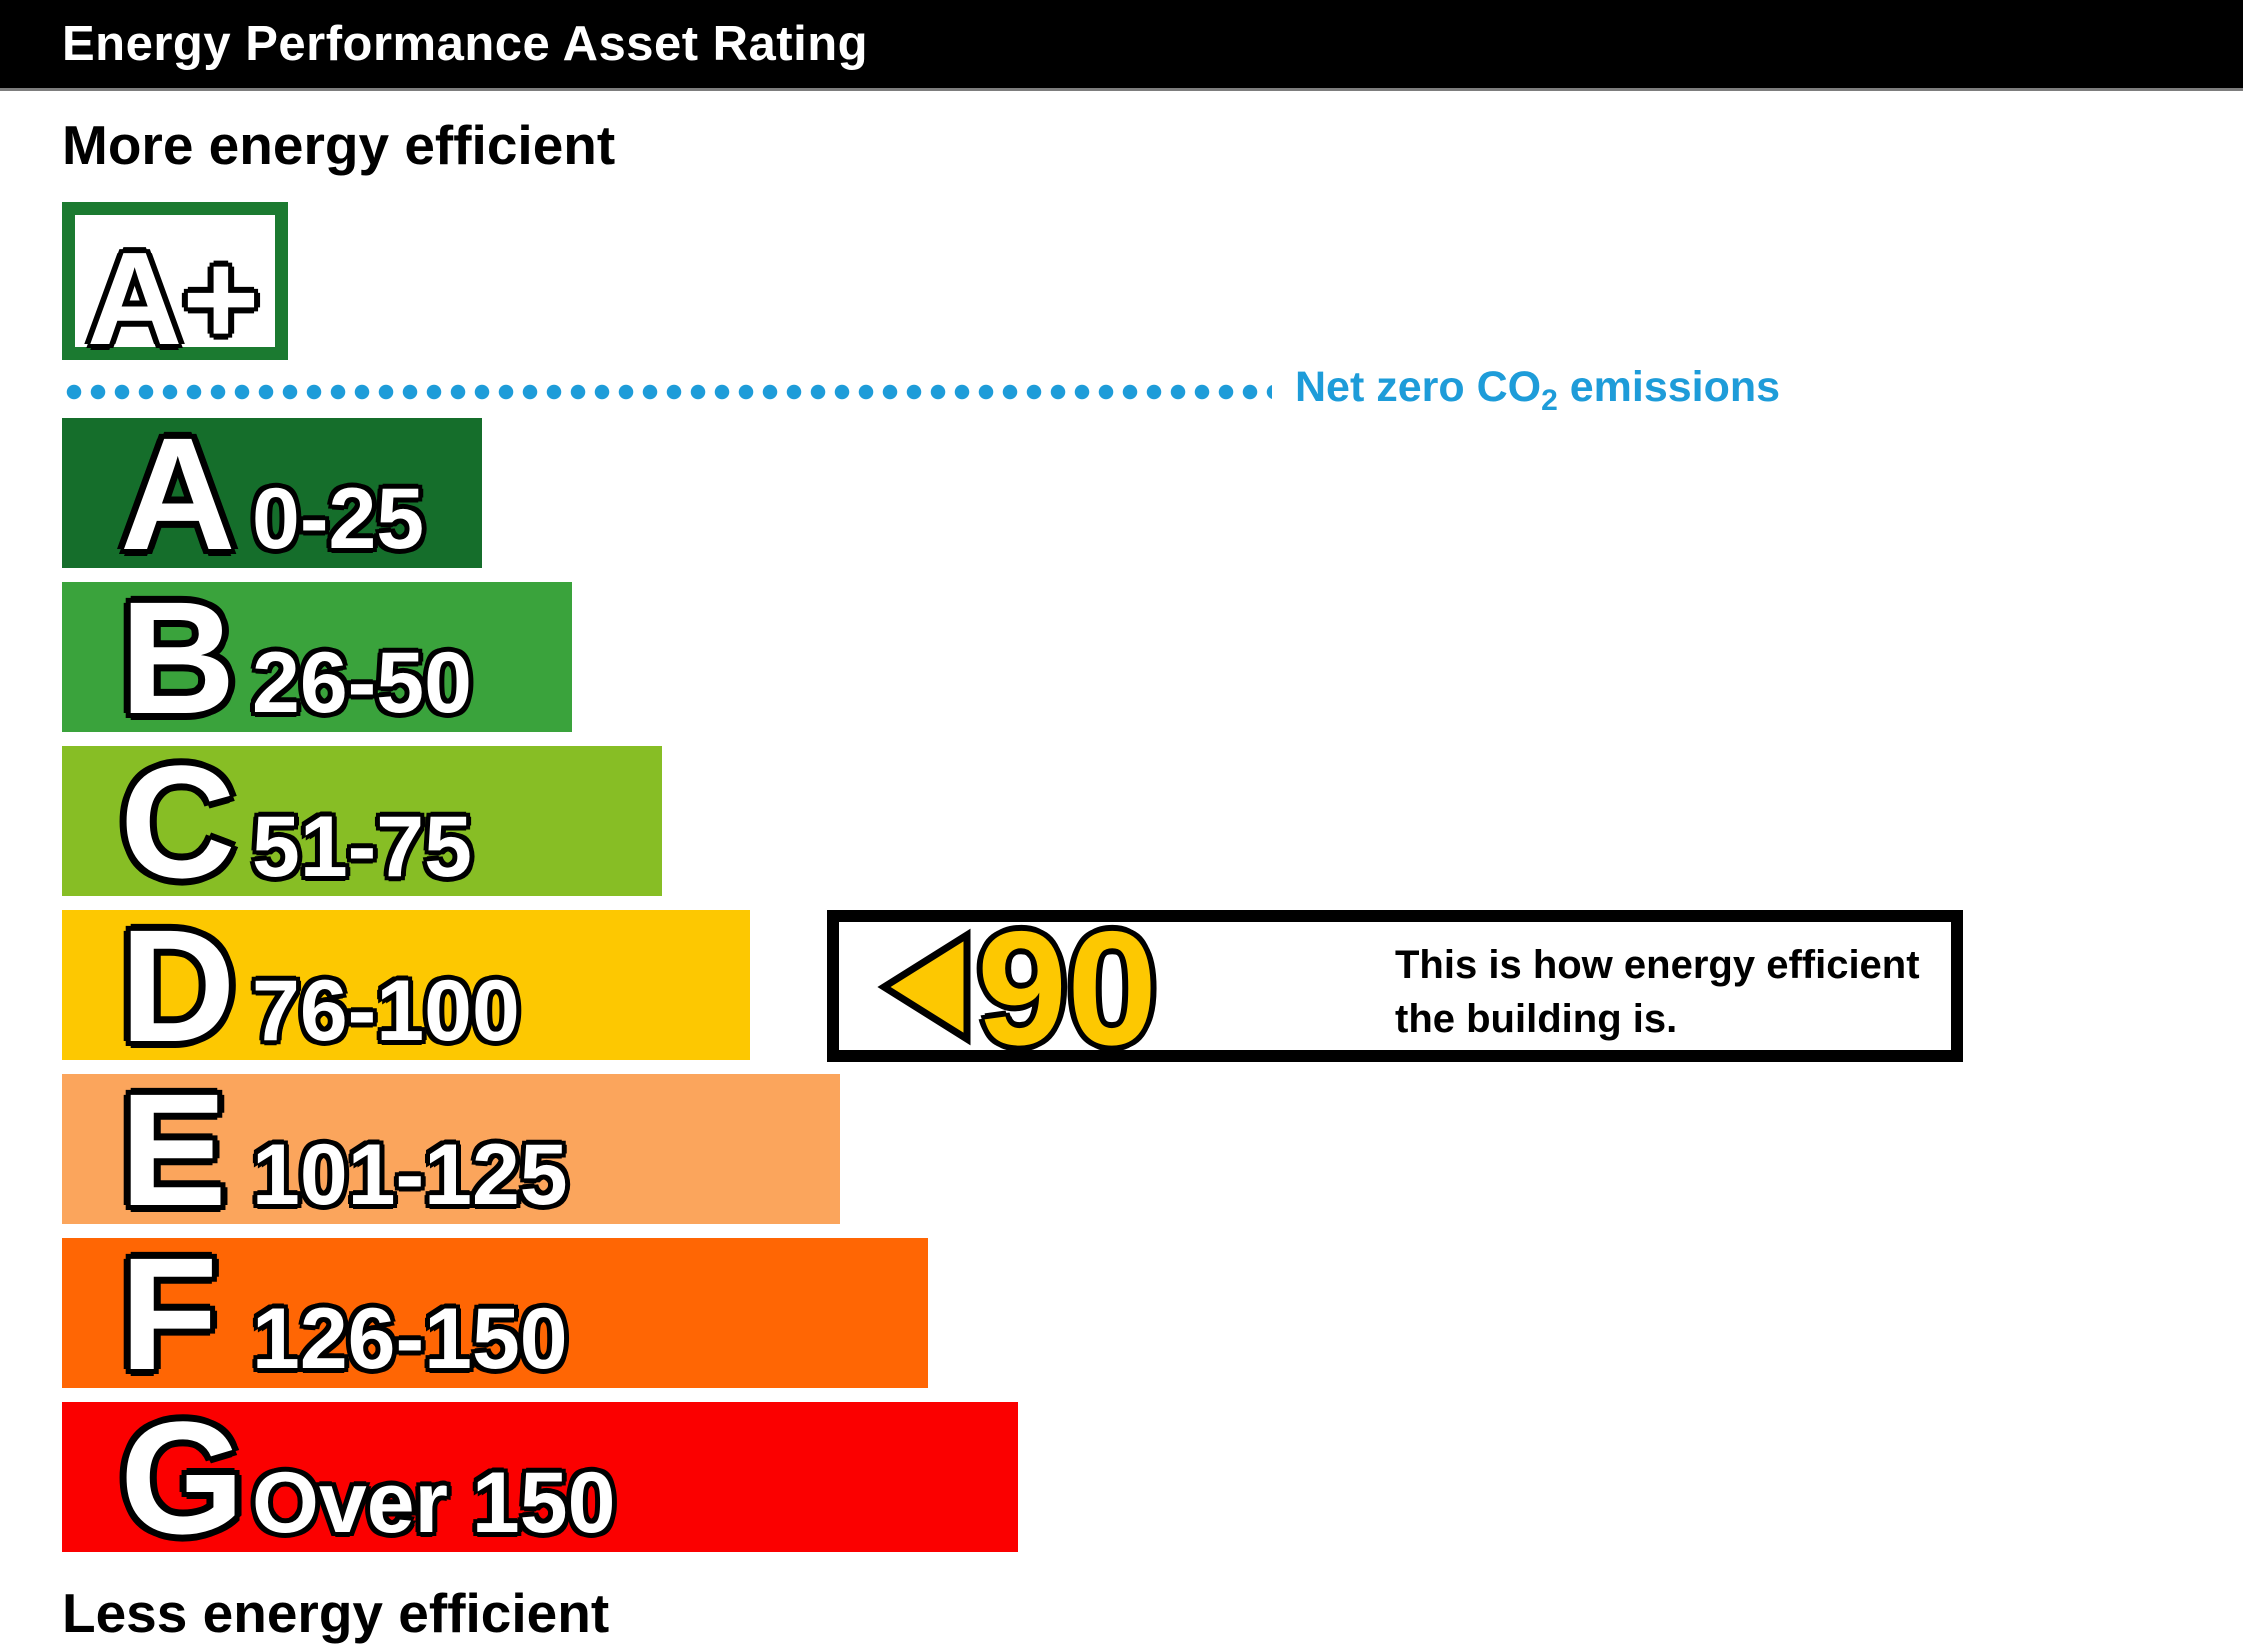 The height and width of the screenshot is (1648, 2243). I want to click on rating-description-line1: This is how energy efficient, so click(1657, 965).